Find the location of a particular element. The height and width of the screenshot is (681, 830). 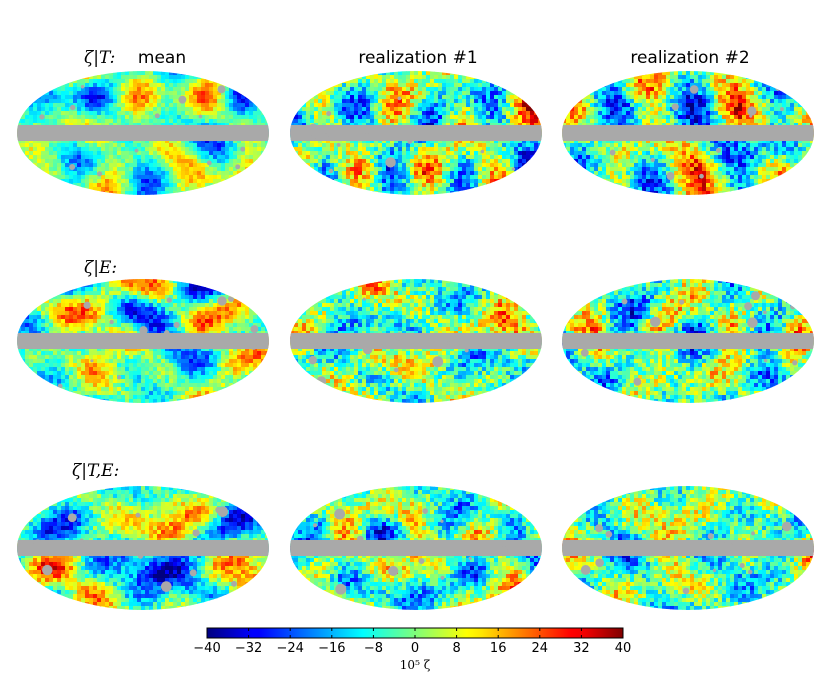

colorbar-tick-label: 24 is located at coordinates (540, 648).